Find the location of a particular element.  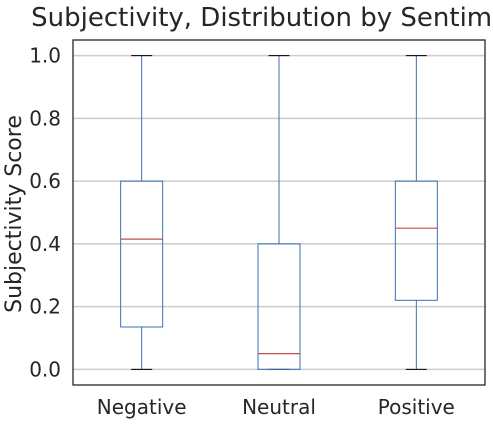

box-negative is located at coordinates (142, 212).